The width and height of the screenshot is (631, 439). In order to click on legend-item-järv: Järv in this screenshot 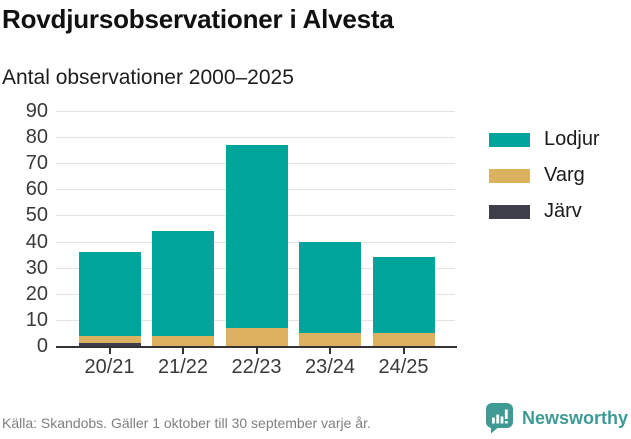, I will do `click(544, 211)`.